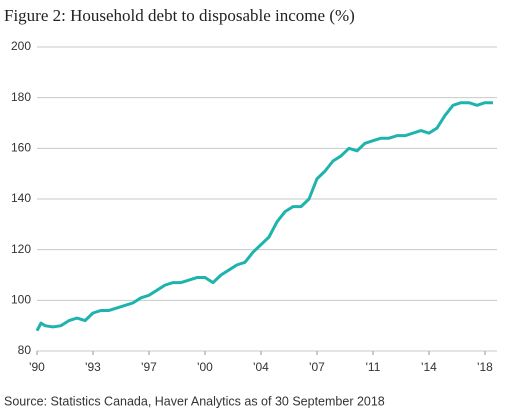 The image size is (515, 419). I want to click on x-tick-label: '97, so click(149, 367).